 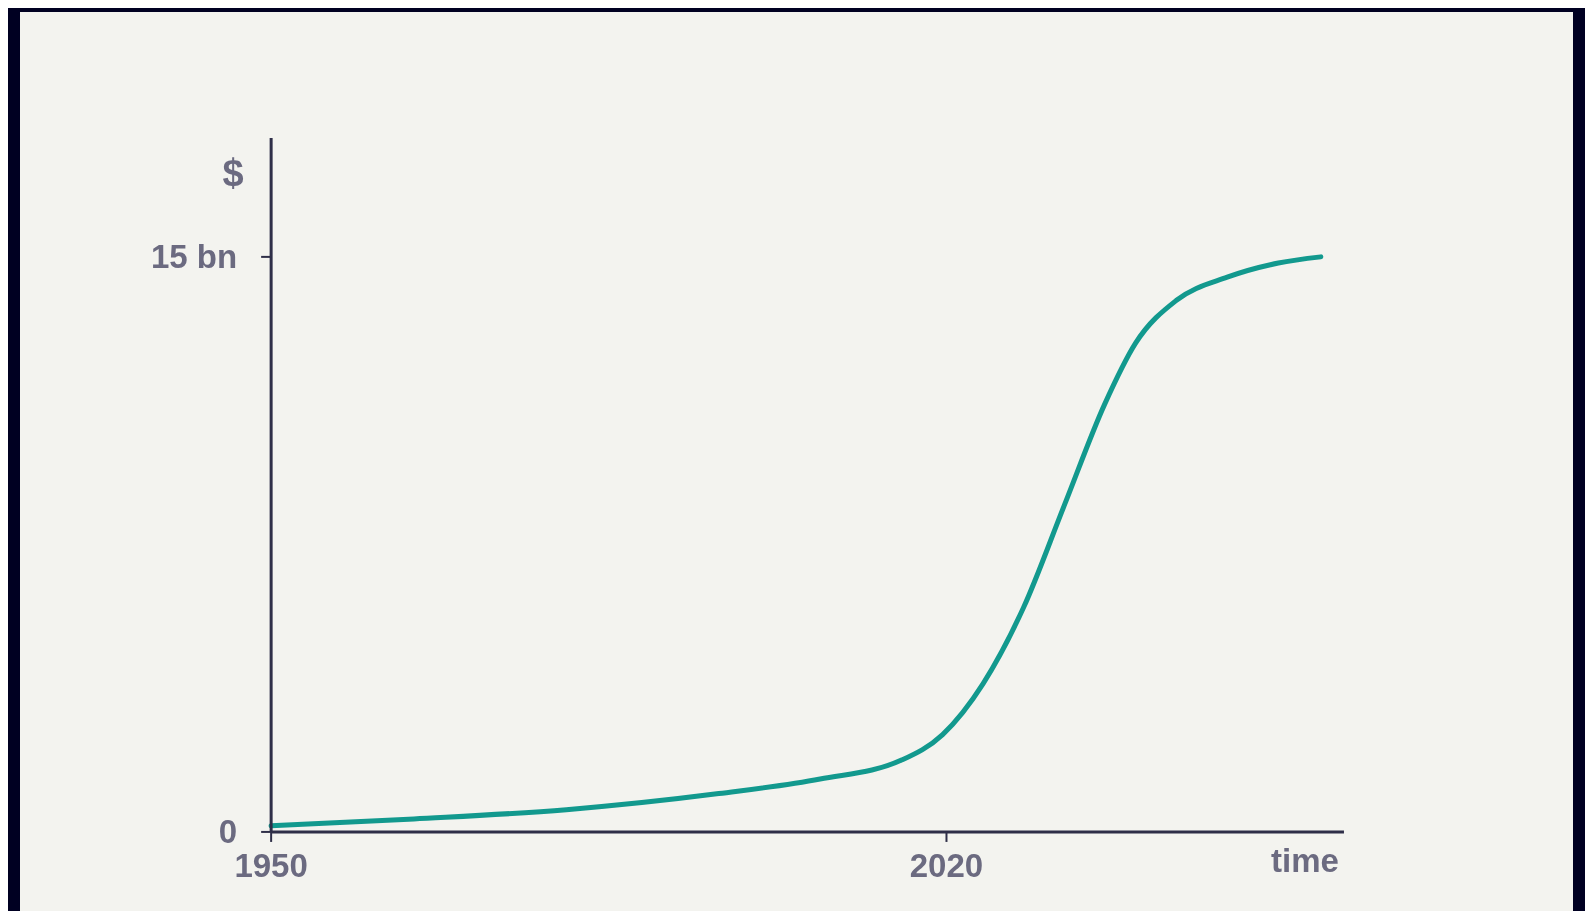 What do you see at coordinates (946, 865) in the screenshot?
I see `x-tick-label: 2020` at bounding box center [946, 865].